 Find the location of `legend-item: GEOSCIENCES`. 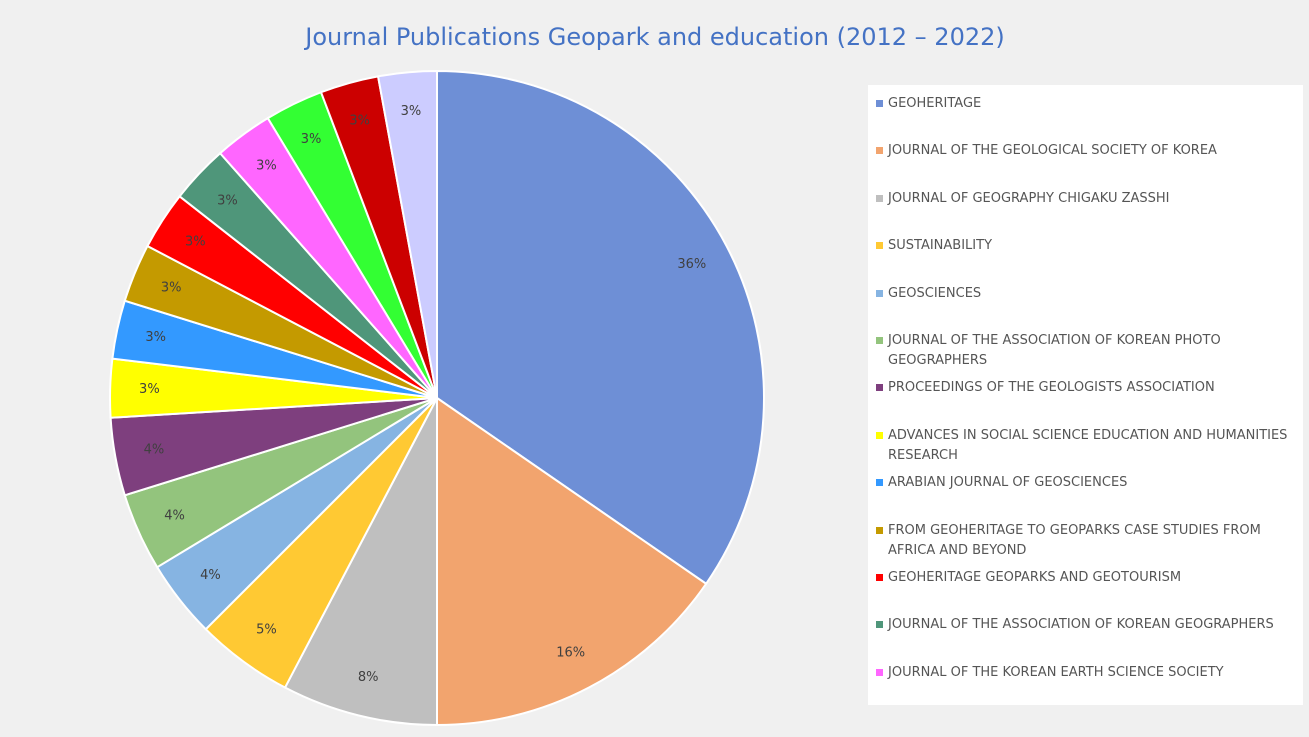

legend-item: GEOSCIENCES is located at coordinates (1086, 294).